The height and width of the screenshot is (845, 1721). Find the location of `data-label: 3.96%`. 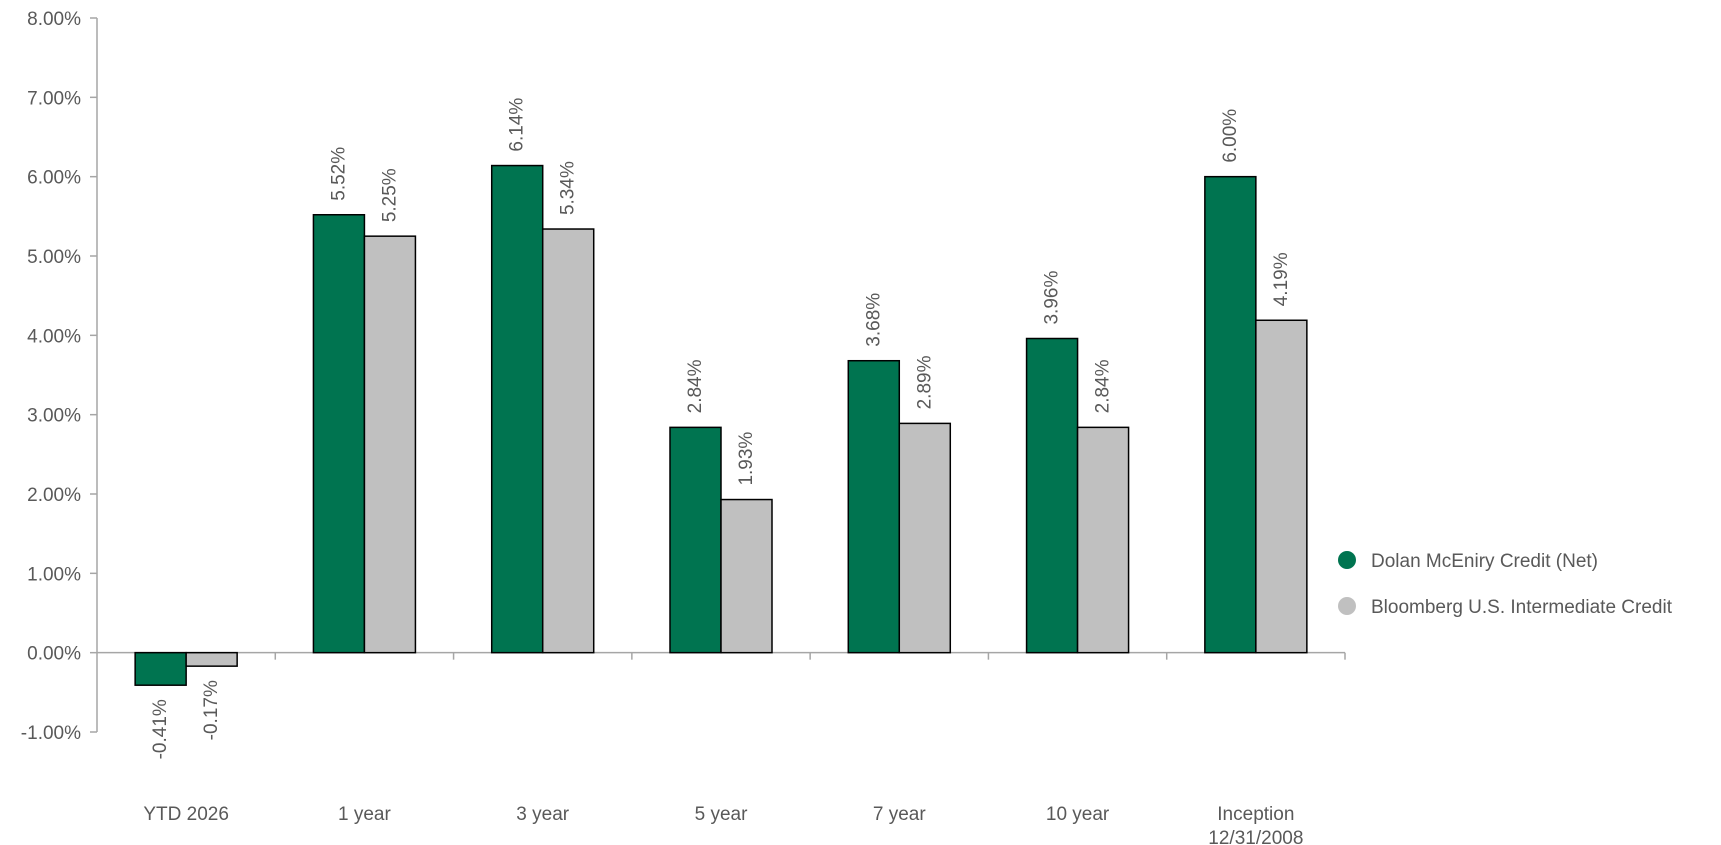

data-label: 3.96% is located at coordinates (1052, 298).